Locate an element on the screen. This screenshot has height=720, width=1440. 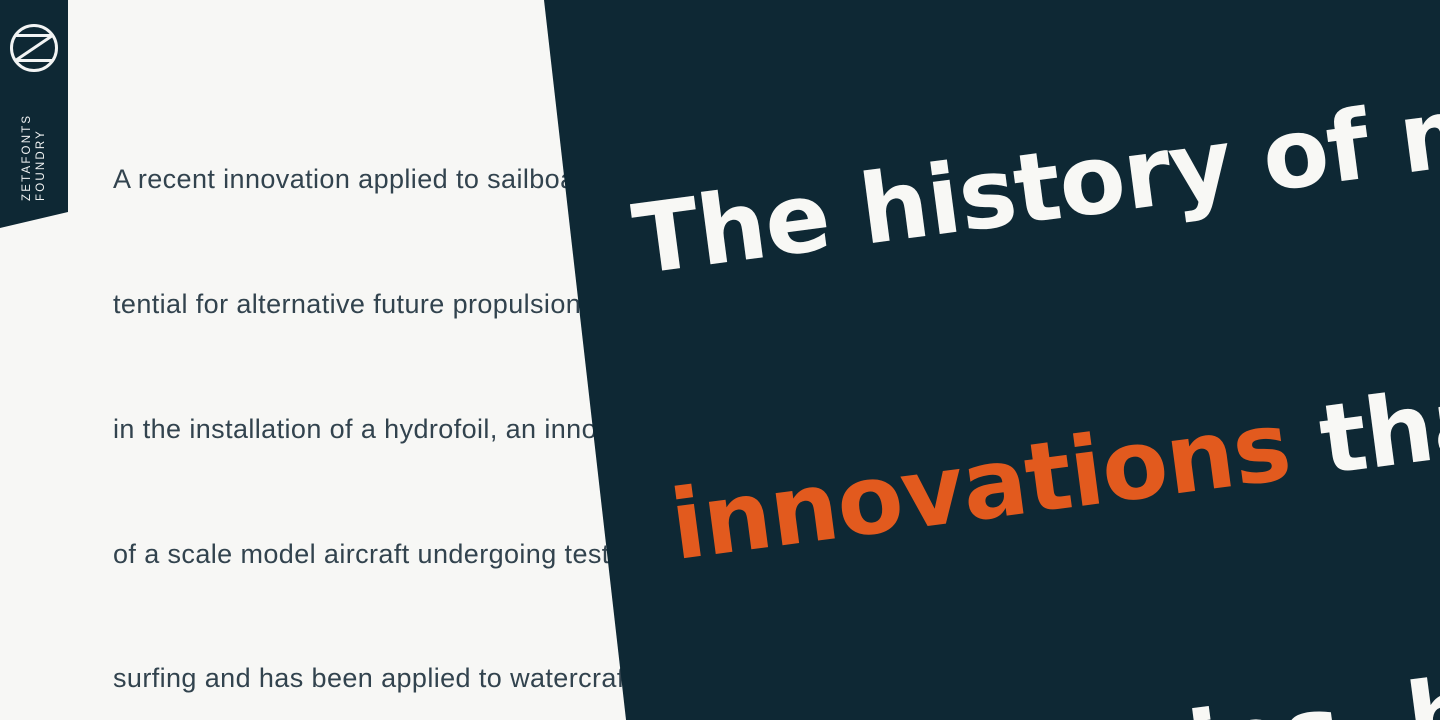
brand-label-line2: FOUNDRY is located at coordinates (40, 164).